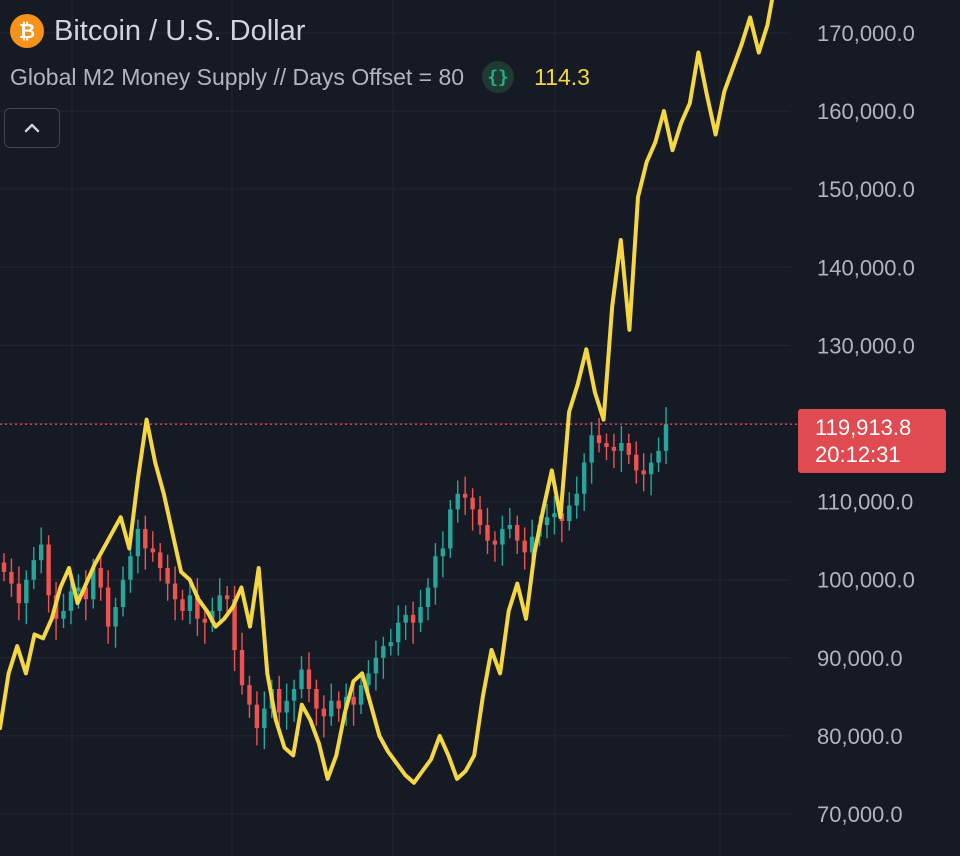 The width and height of the screenshot is (960, 856). Describe the element at coordinates (860, 658) in the screenshot. I see `y-tick-label: 90,000.0` at that location.